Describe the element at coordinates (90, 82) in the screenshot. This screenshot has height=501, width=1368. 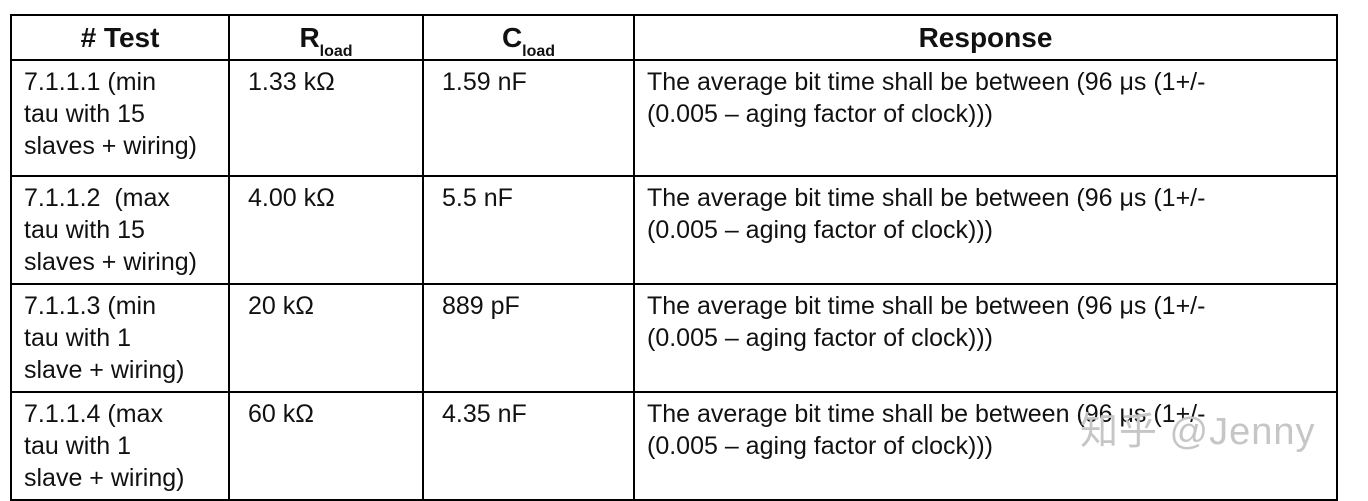
I see `test-id-line: 7.1.1.1 (min` at that location.